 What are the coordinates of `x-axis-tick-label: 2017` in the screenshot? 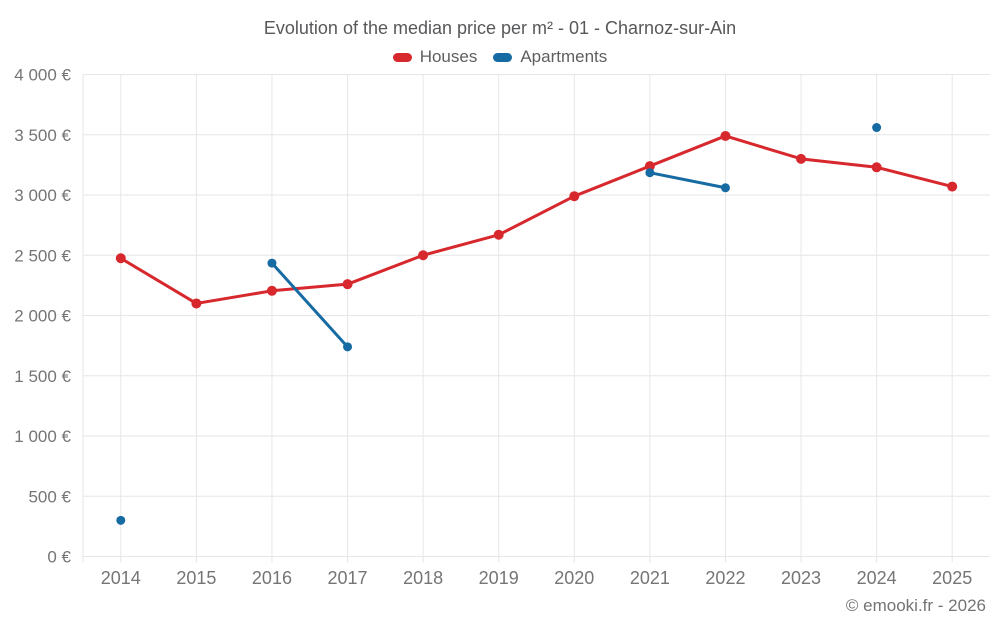 It's located at (348, 578).